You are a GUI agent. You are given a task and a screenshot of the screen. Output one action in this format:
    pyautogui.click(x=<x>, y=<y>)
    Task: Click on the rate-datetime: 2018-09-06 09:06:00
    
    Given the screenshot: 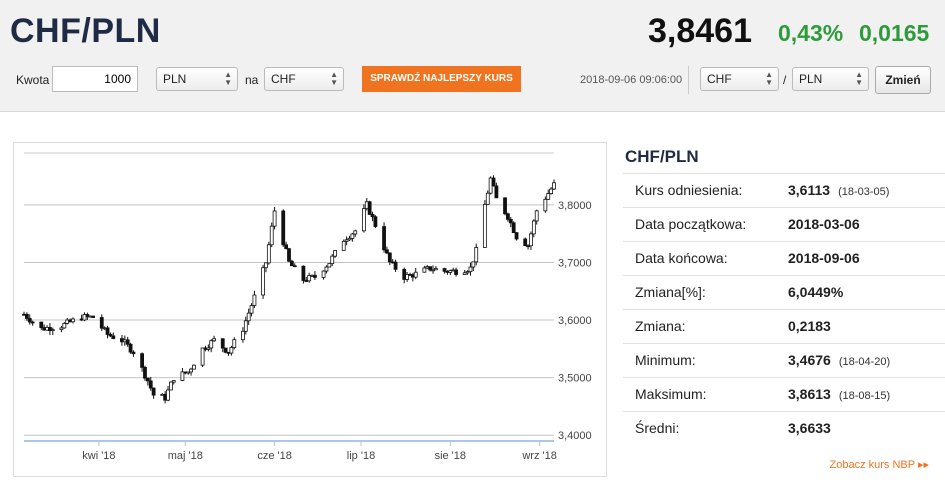 What is the action you would take?
    pyautogui.click(x=631, y=80)
    